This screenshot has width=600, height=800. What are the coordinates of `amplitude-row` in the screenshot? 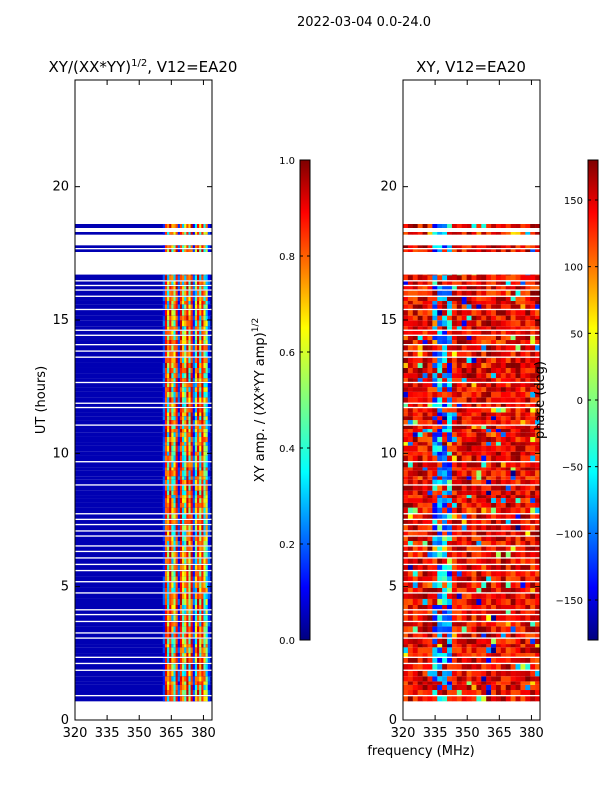 It's located at (143, 465).